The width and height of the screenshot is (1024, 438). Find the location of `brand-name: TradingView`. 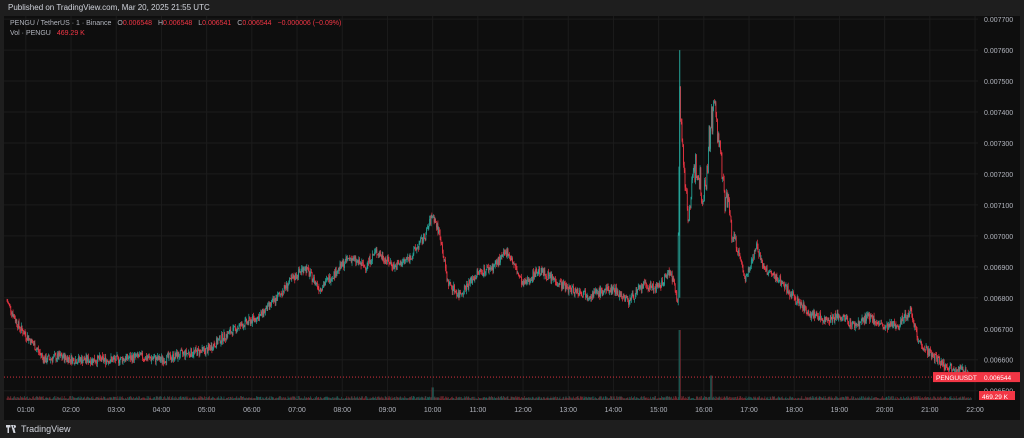

brand-name: TradingView is located at coordinates (46, 429).